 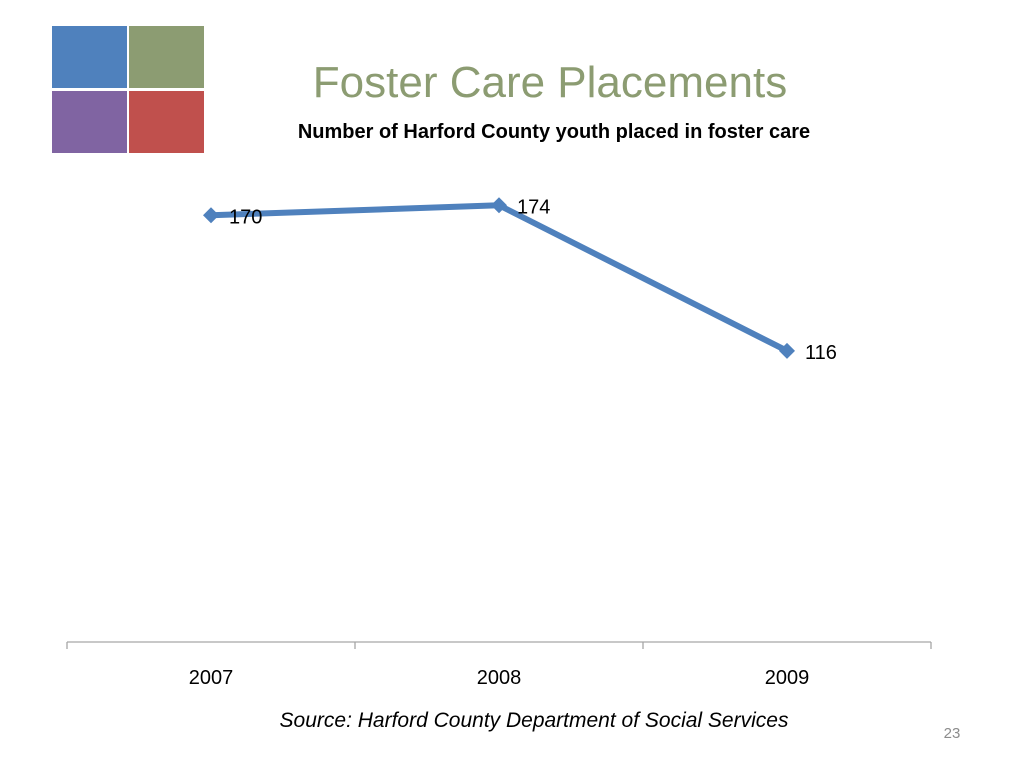 I want to click on x-tick-label: 2009, so click(x=787, y=678).